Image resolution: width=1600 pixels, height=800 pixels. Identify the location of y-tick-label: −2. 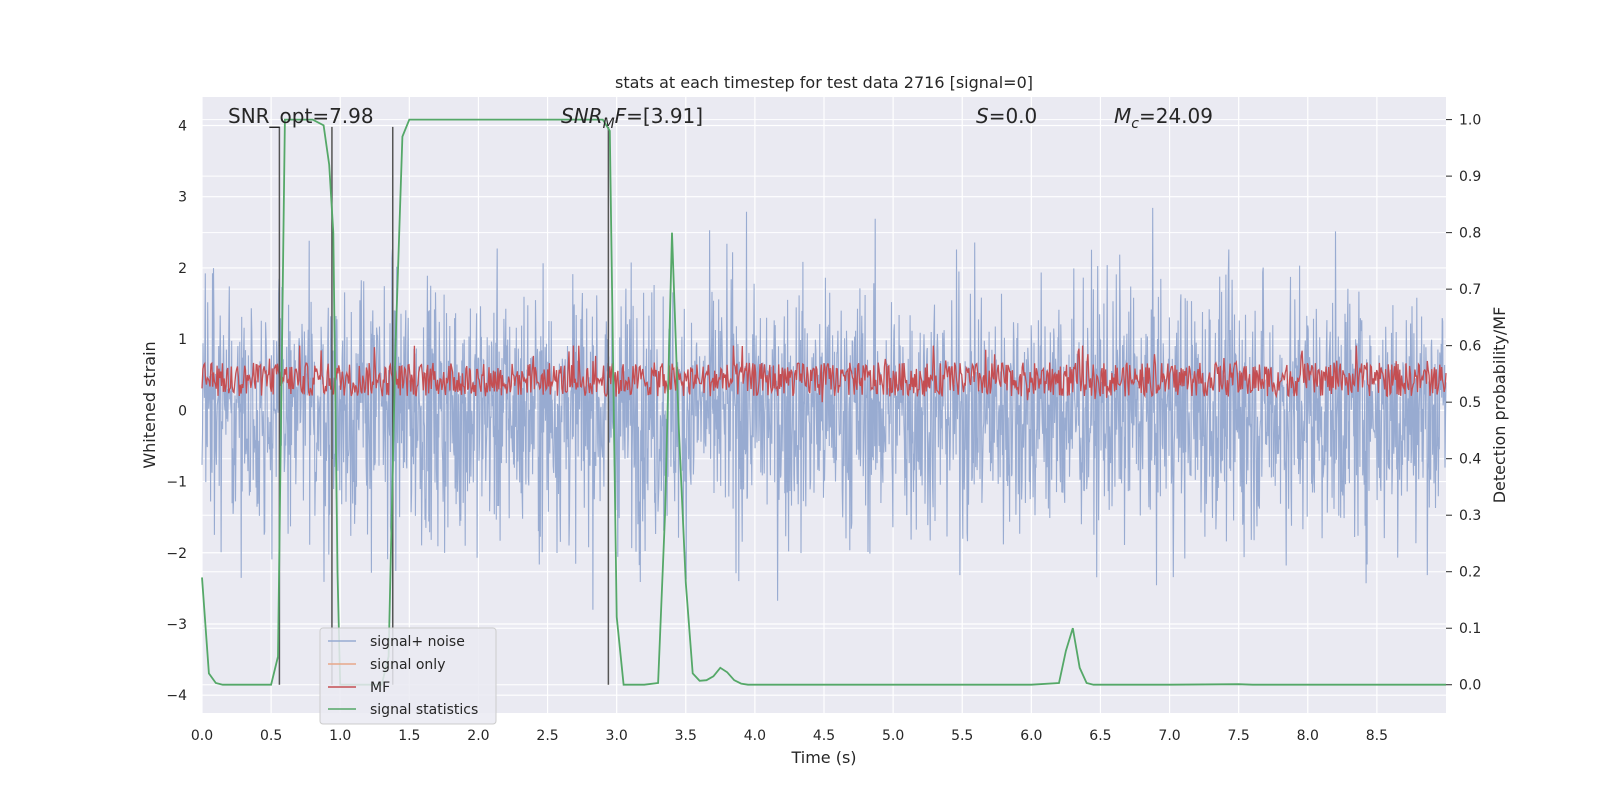
(176, 554).